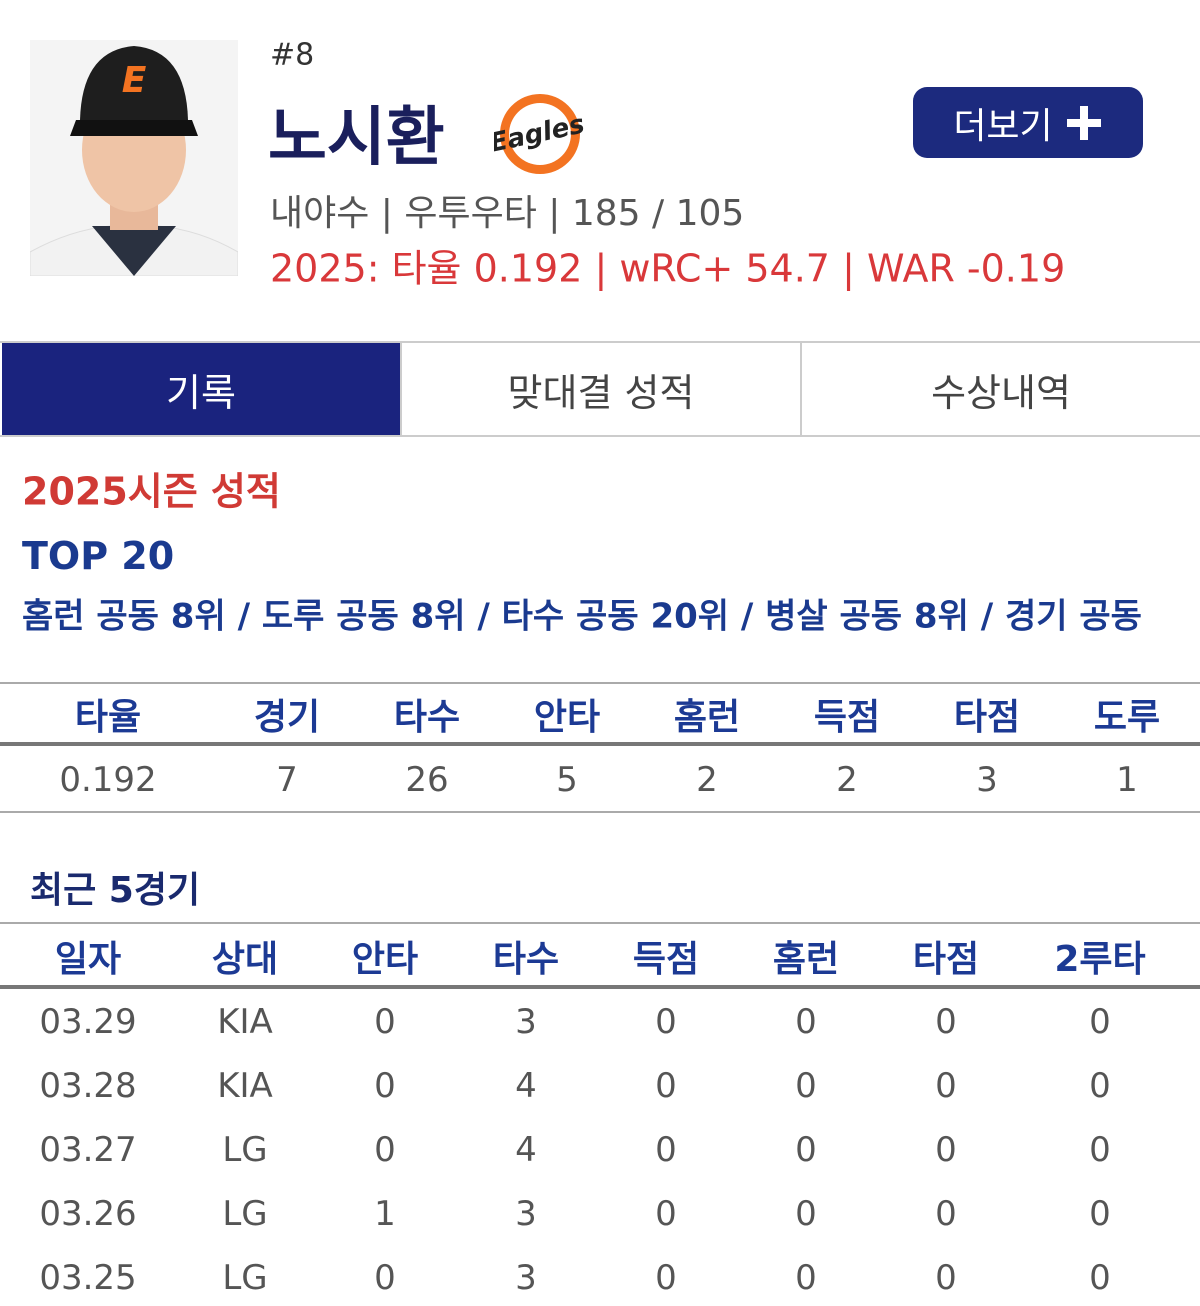 The width and height of the screenshot is (1200, 1306). I want to click on table-cell: 0.192, so click(108, 780).